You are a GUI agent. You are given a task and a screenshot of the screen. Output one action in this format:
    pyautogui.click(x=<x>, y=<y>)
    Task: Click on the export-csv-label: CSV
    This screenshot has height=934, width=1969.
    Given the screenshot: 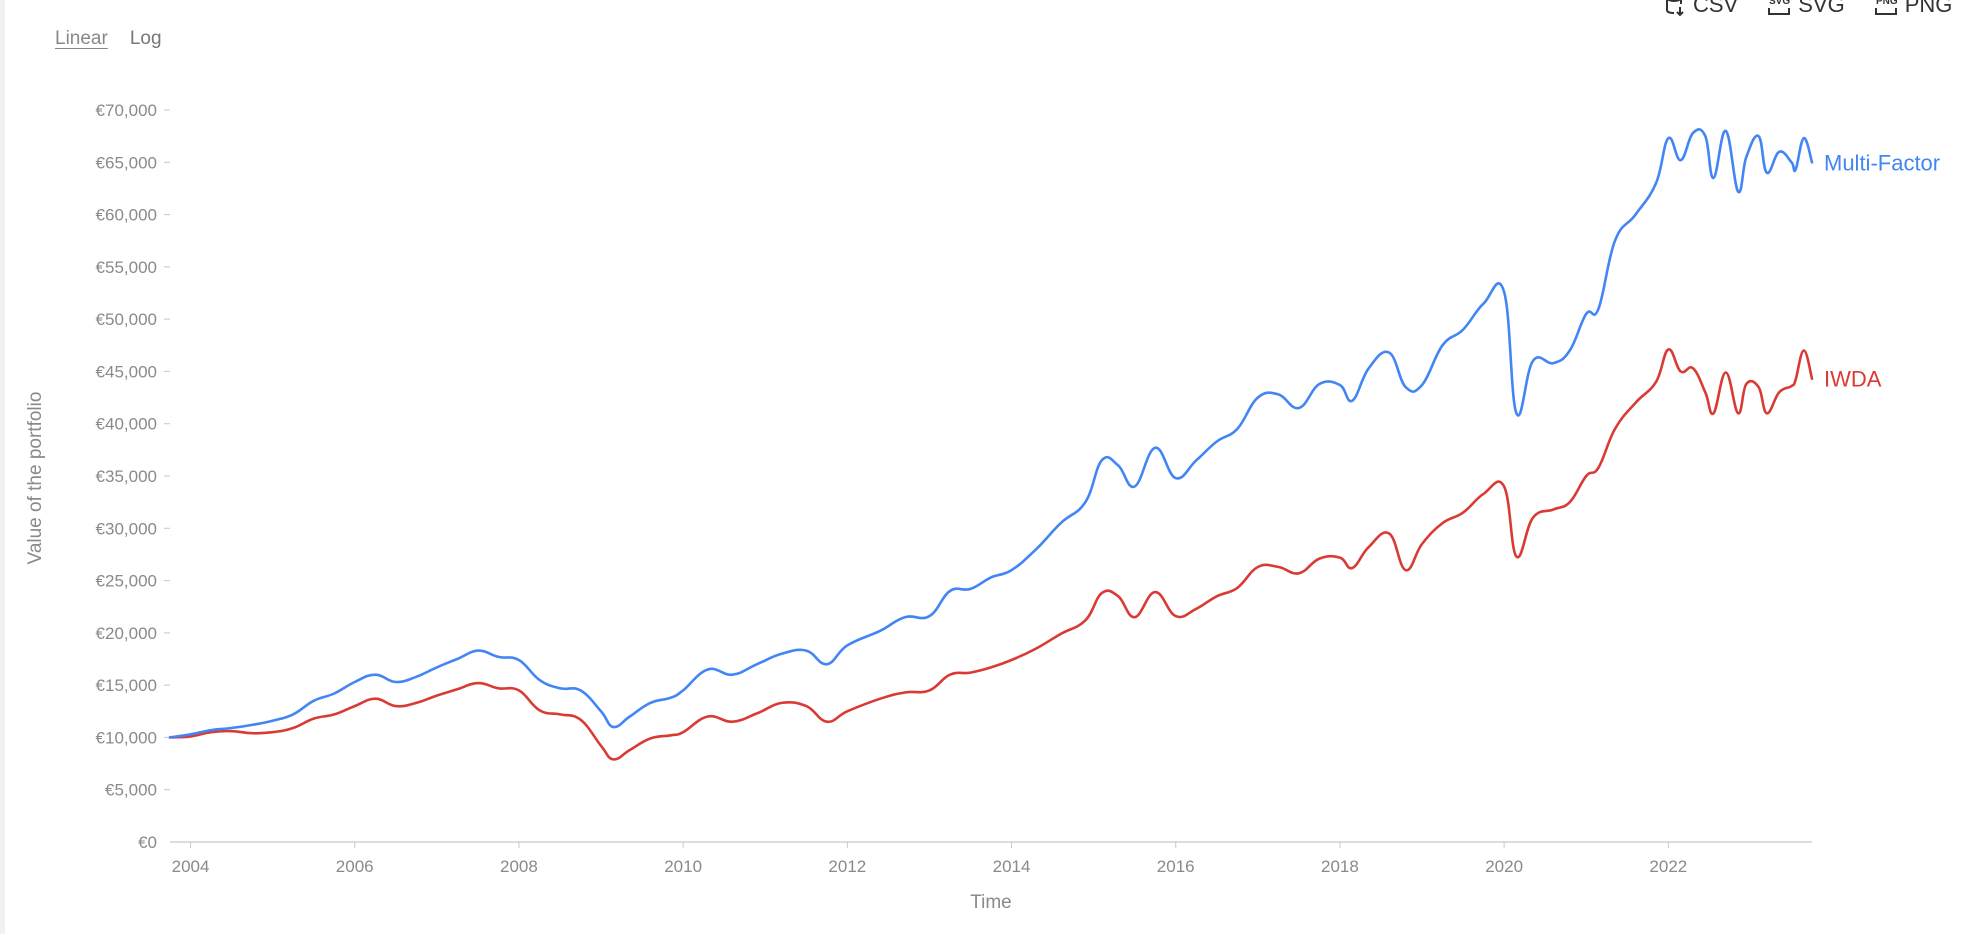 What is the action you would take?
    pyautogui.click(x=1716, y=8)
    